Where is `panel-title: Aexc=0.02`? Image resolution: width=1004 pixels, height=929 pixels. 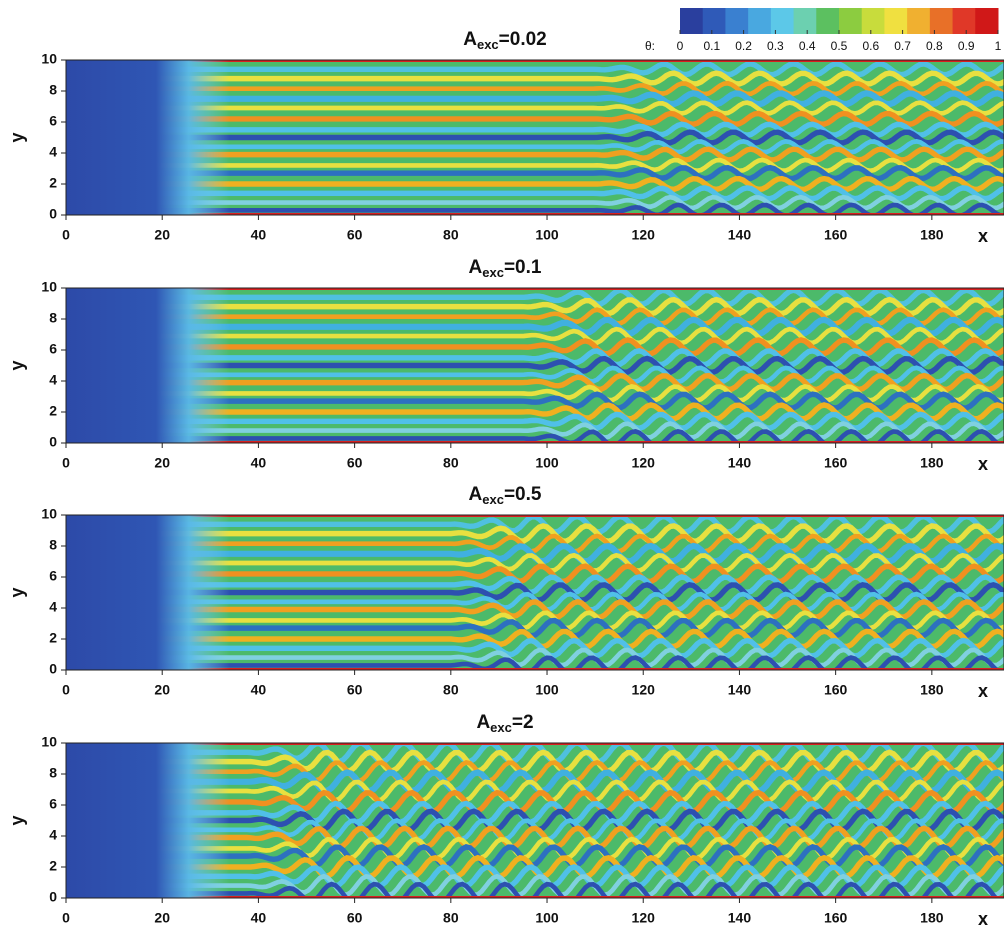 panel-title: Aexc=0.02 is located at coordinates (505, 40).